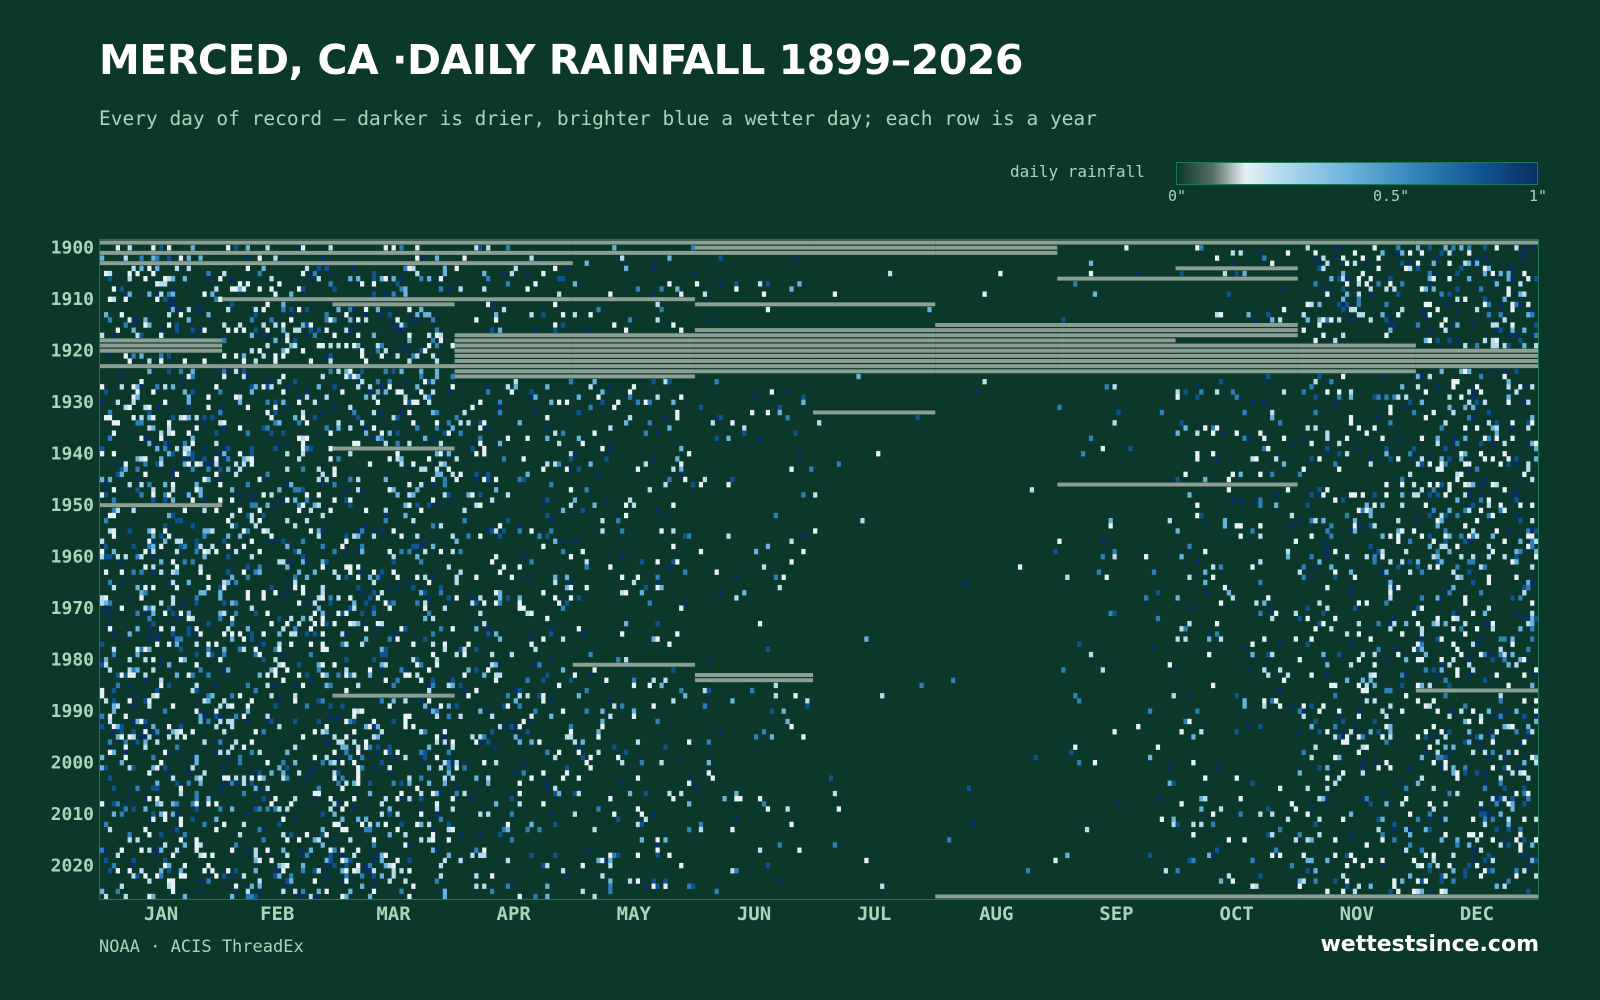 The height and width of the screenshot is (1000, 1600). I want to click on month-axis-labels: JAN FEB MAR APR MAY JUN JUL AUG SEP OCT NOV DEC, so click(819, 914).